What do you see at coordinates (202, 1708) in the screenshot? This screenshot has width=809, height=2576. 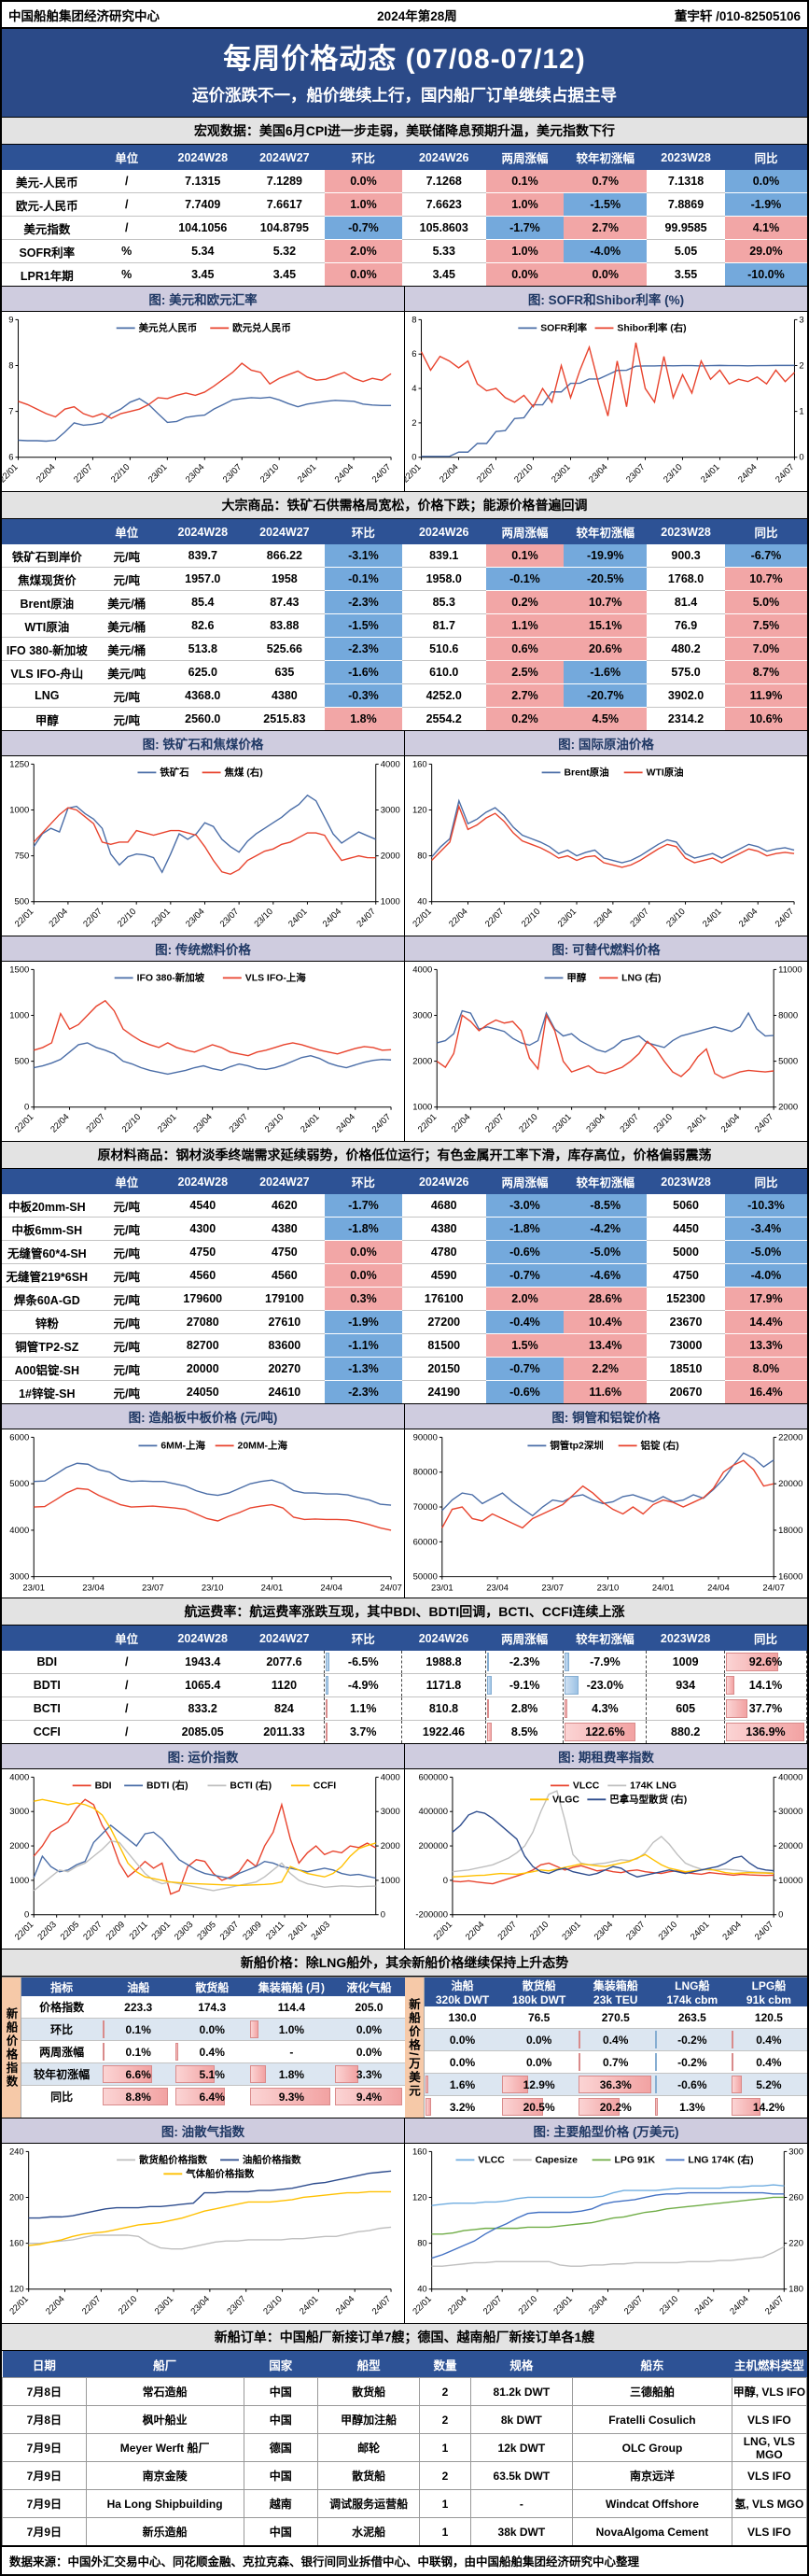 I see `table-cell: 833.2` at bounding box center [202, 1708].